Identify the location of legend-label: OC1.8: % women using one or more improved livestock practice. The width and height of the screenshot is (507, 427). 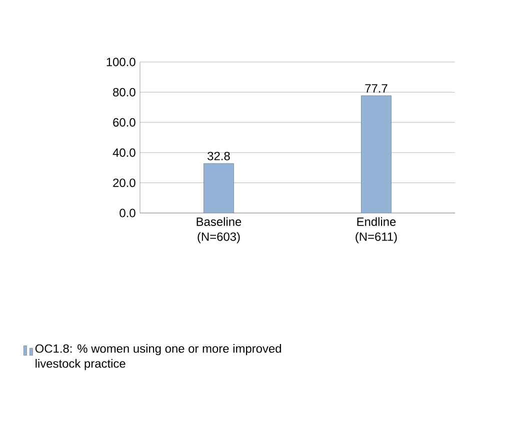
(158, 357).